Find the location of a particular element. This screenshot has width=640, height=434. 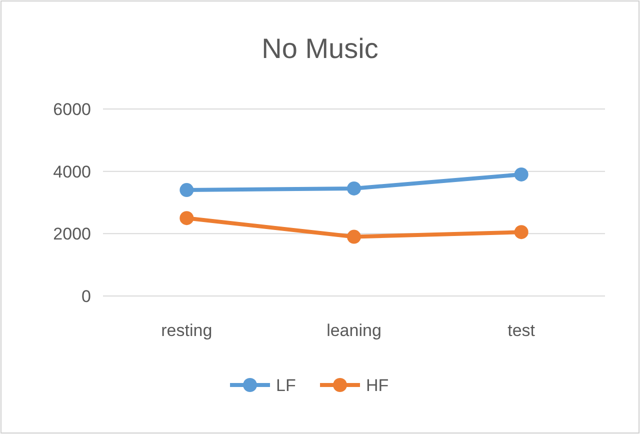

y-tick-label: 6000 is located at coordinates (72, 109).